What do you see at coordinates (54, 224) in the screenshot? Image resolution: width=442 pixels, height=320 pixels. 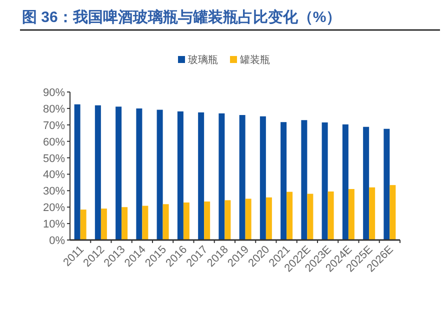 I see `y-tick-label: 10%` at bounding box center [54, 224].